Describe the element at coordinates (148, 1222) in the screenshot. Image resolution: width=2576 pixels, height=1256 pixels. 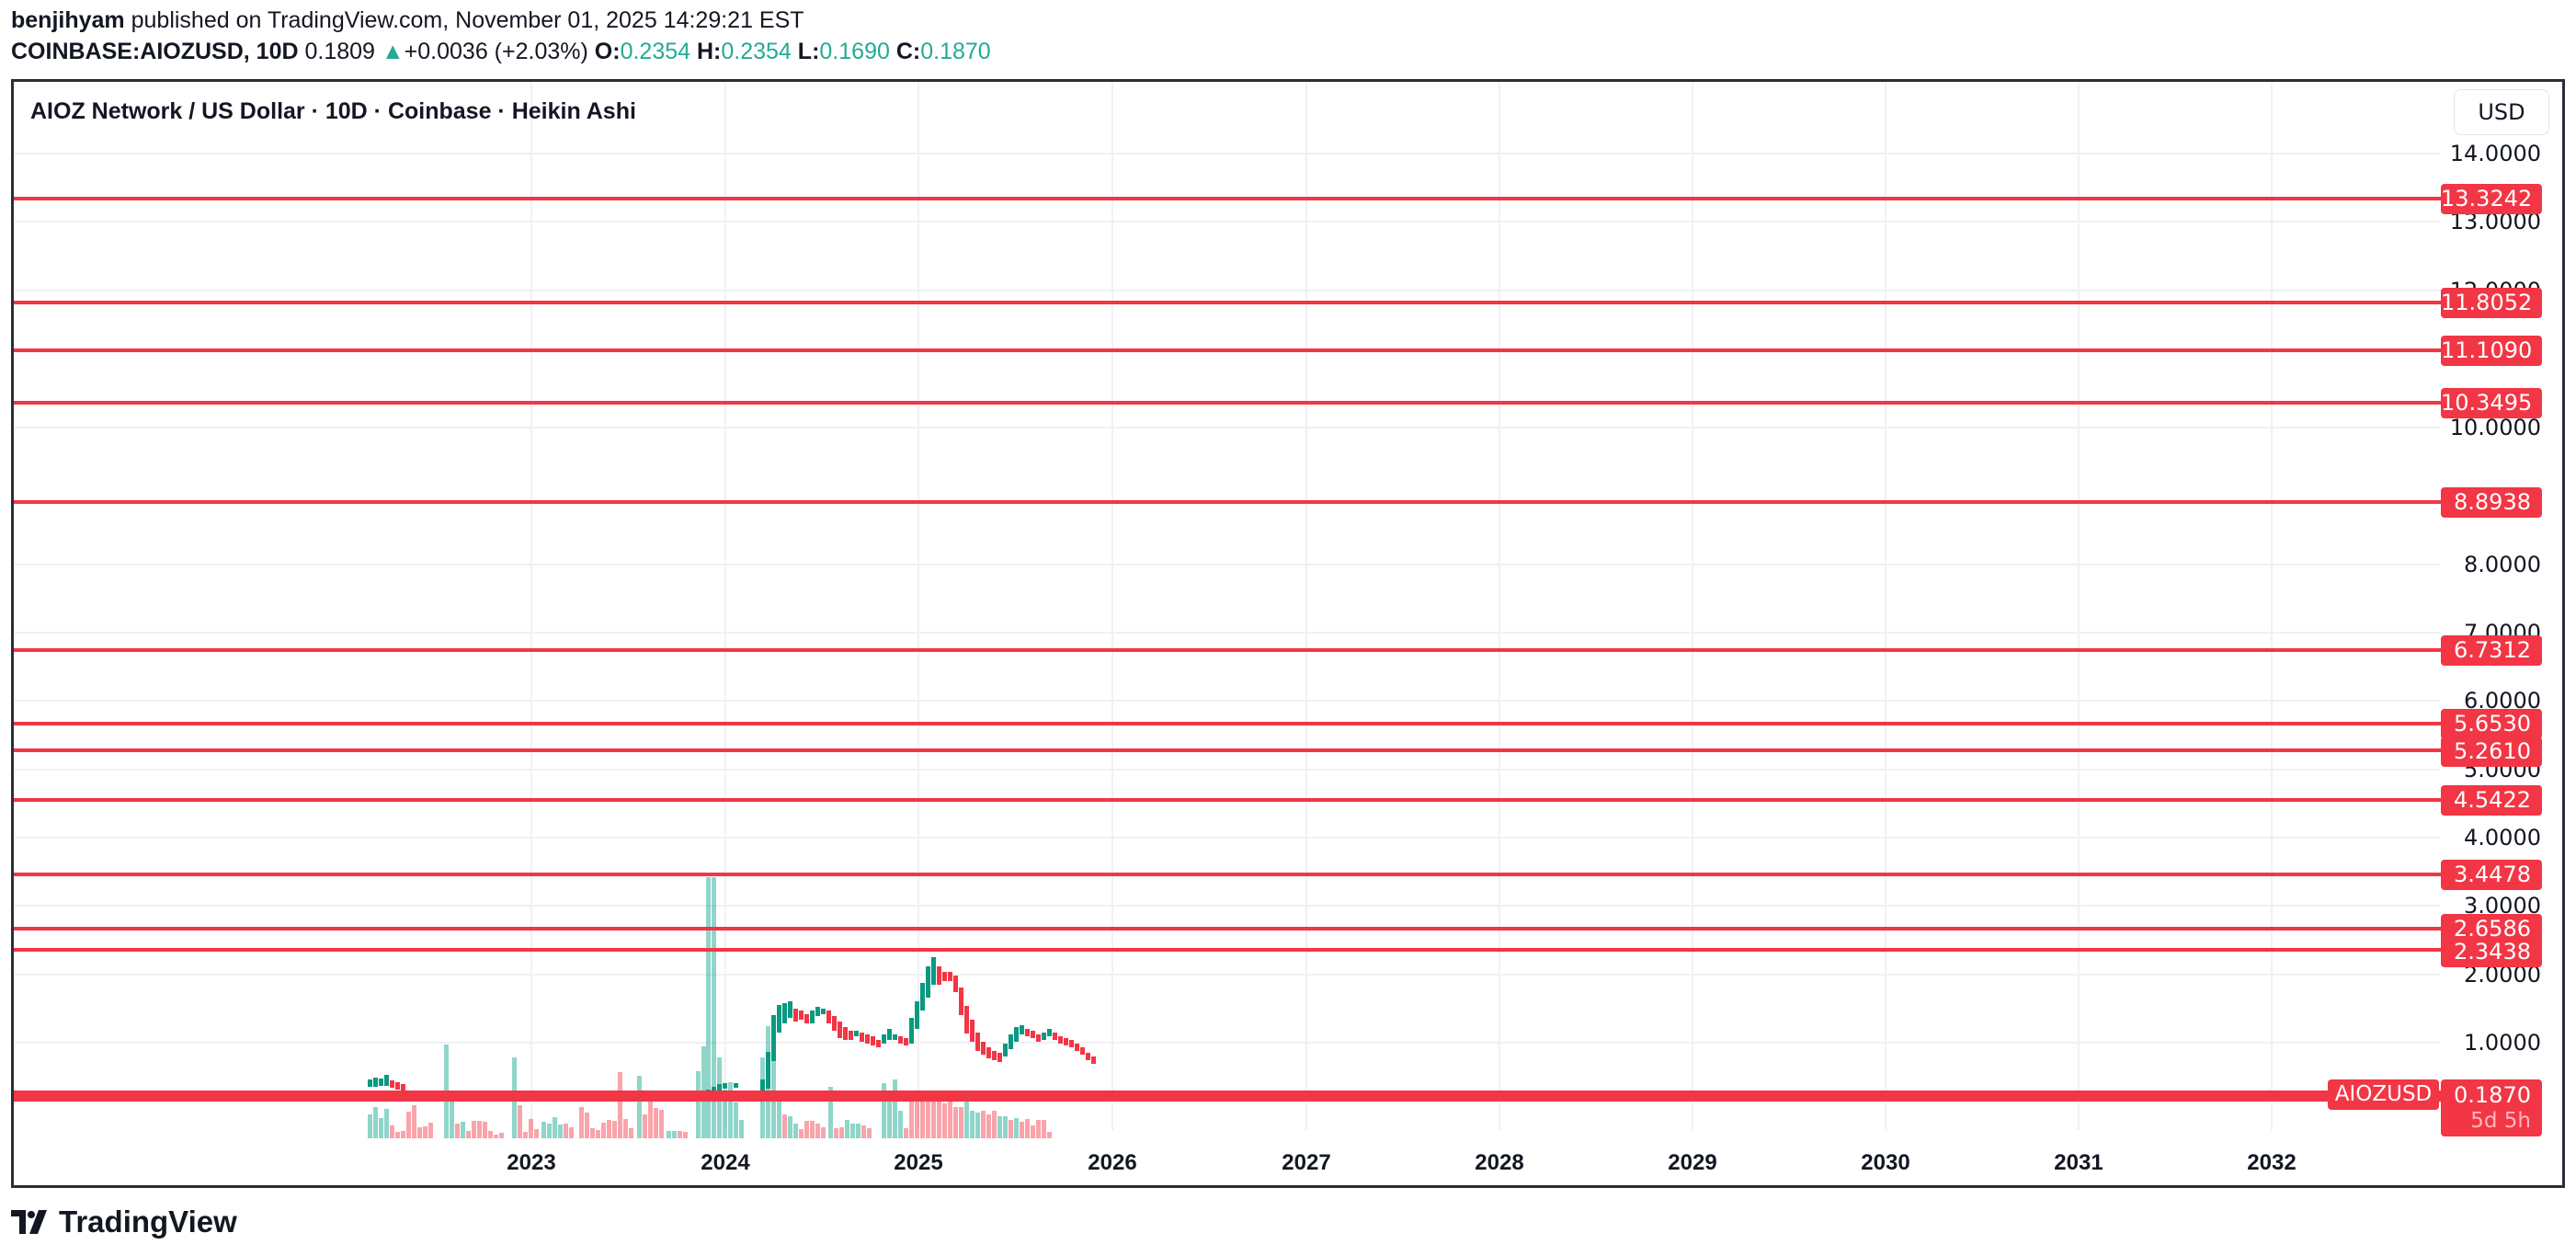
I see `brand-name: TradingView` at that location.